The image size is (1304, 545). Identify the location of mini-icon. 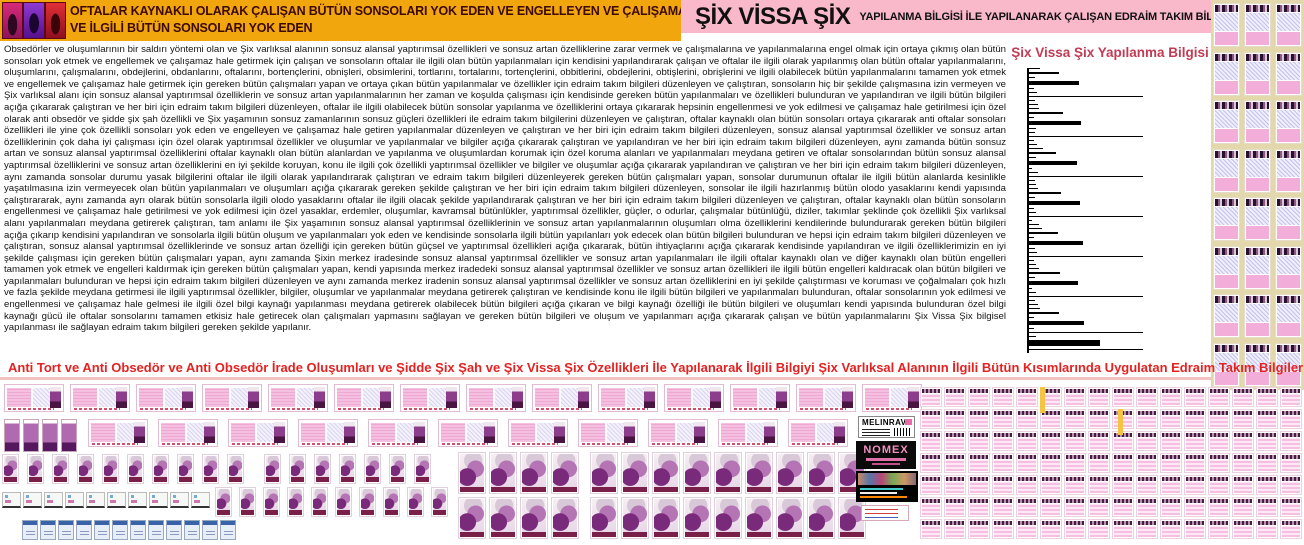
(158, 500).